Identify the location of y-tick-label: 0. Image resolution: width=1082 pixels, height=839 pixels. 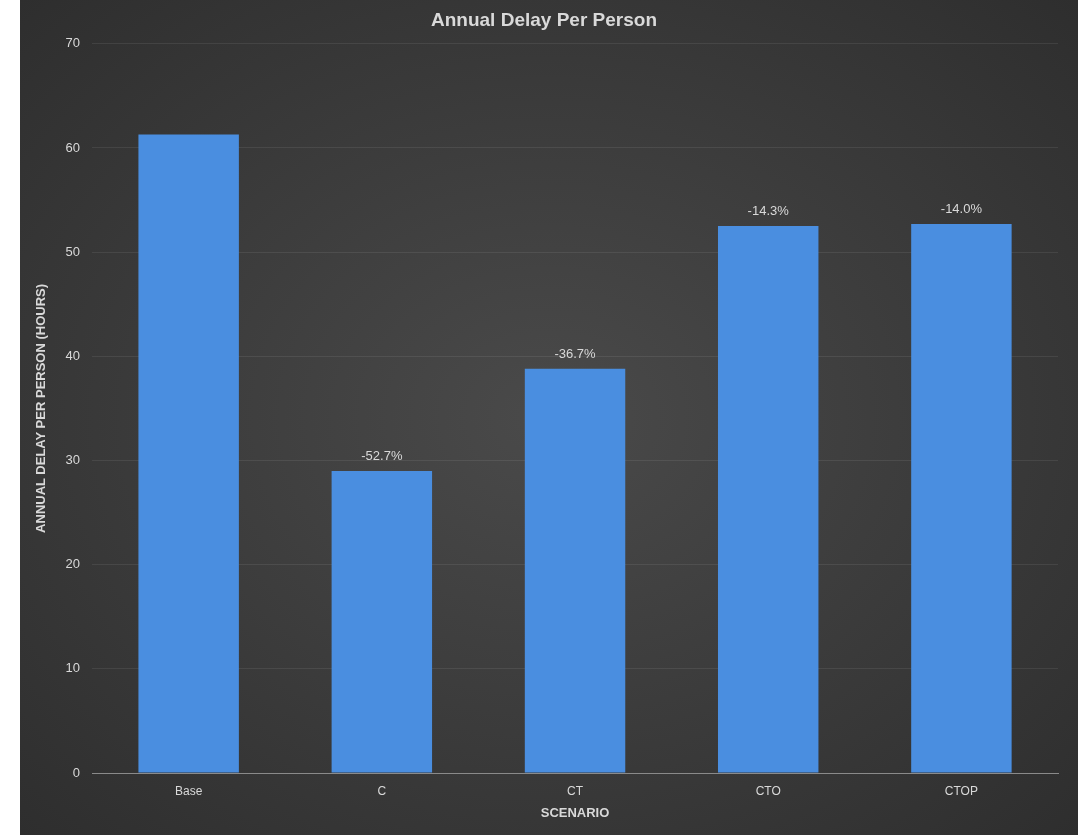
(76, 772).